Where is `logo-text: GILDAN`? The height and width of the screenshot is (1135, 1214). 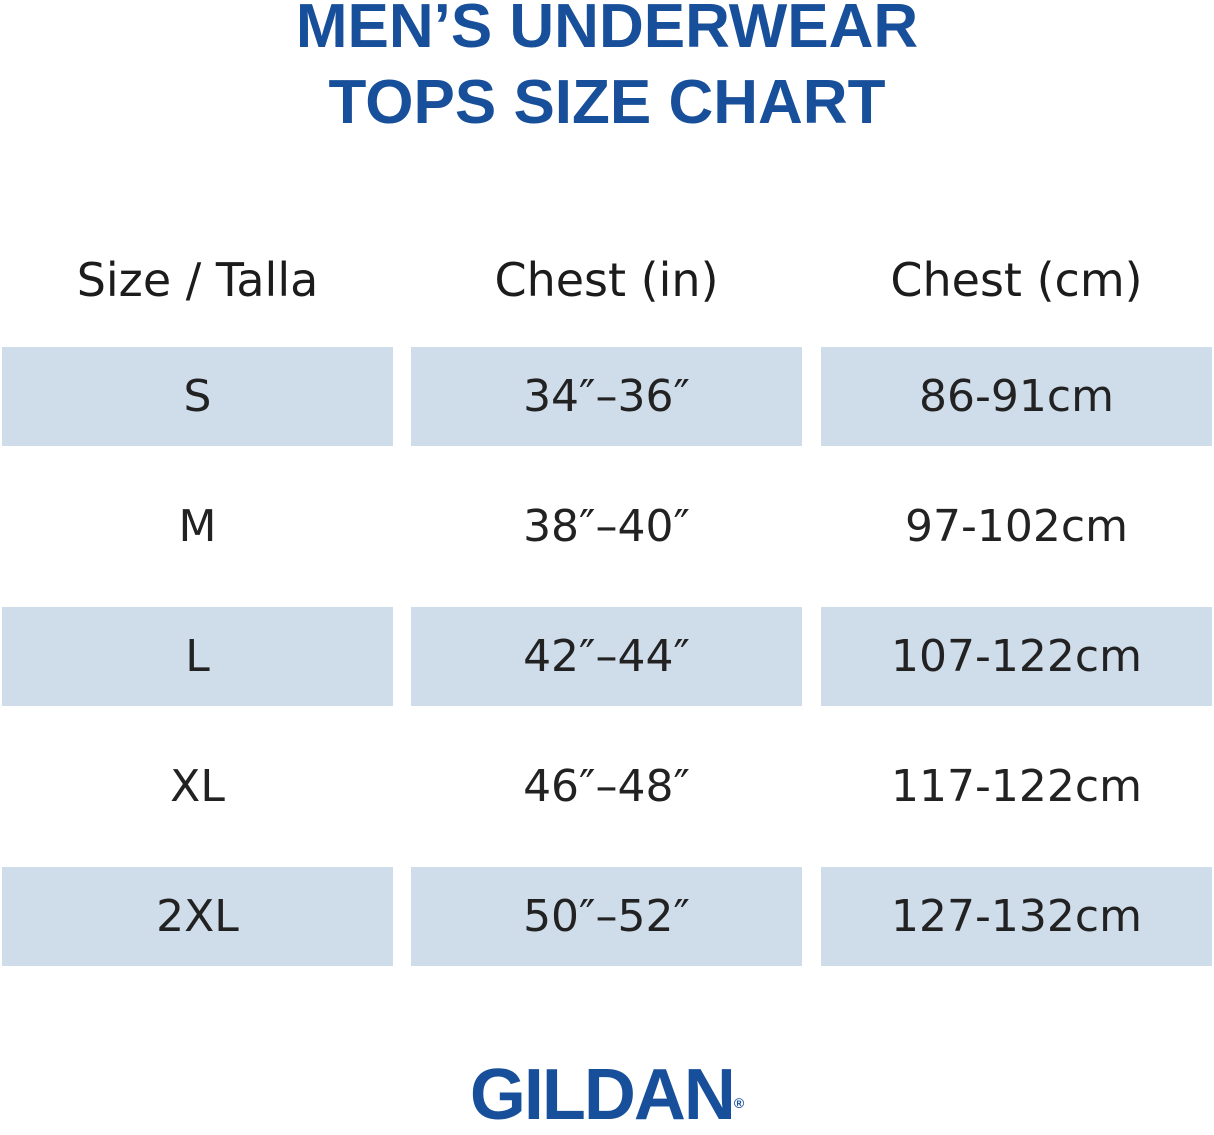
logo-text: GILDAN is located at coordinates (602, 1095).